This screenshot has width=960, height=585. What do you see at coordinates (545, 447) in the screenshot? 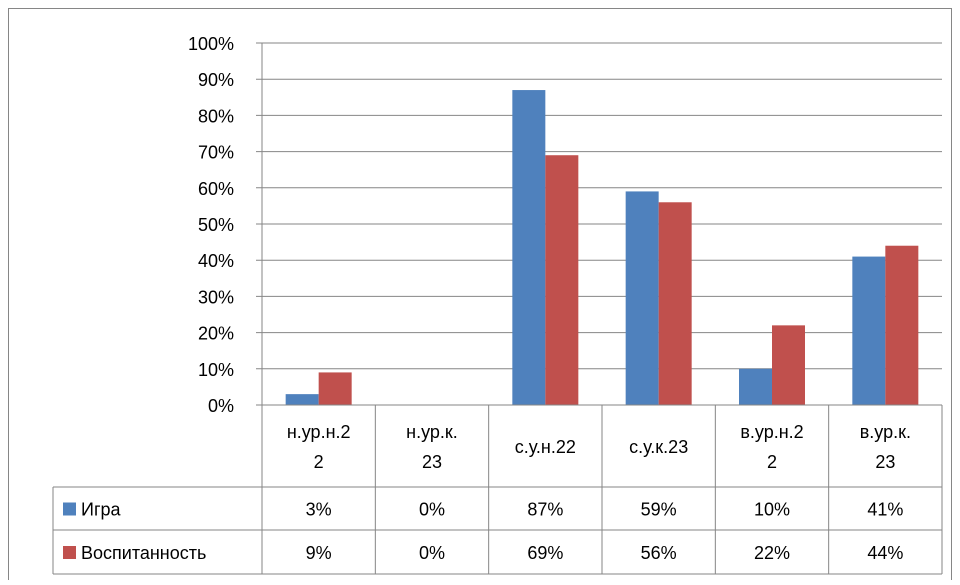
I see `x-category-label: с.у.н.22` at bounding box center [545, 447].